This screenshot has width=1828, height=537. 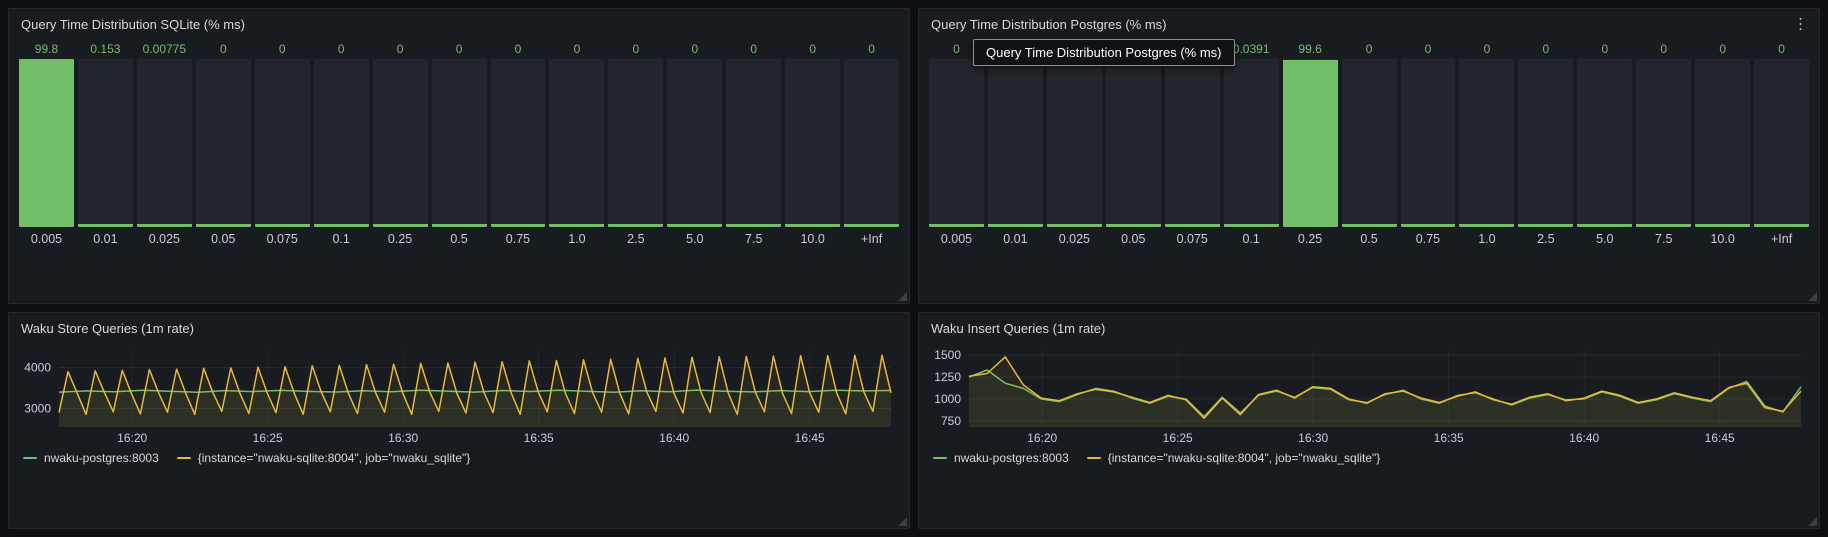 I want to click on y-tick-label: 1000, so click(x=947, y=399).